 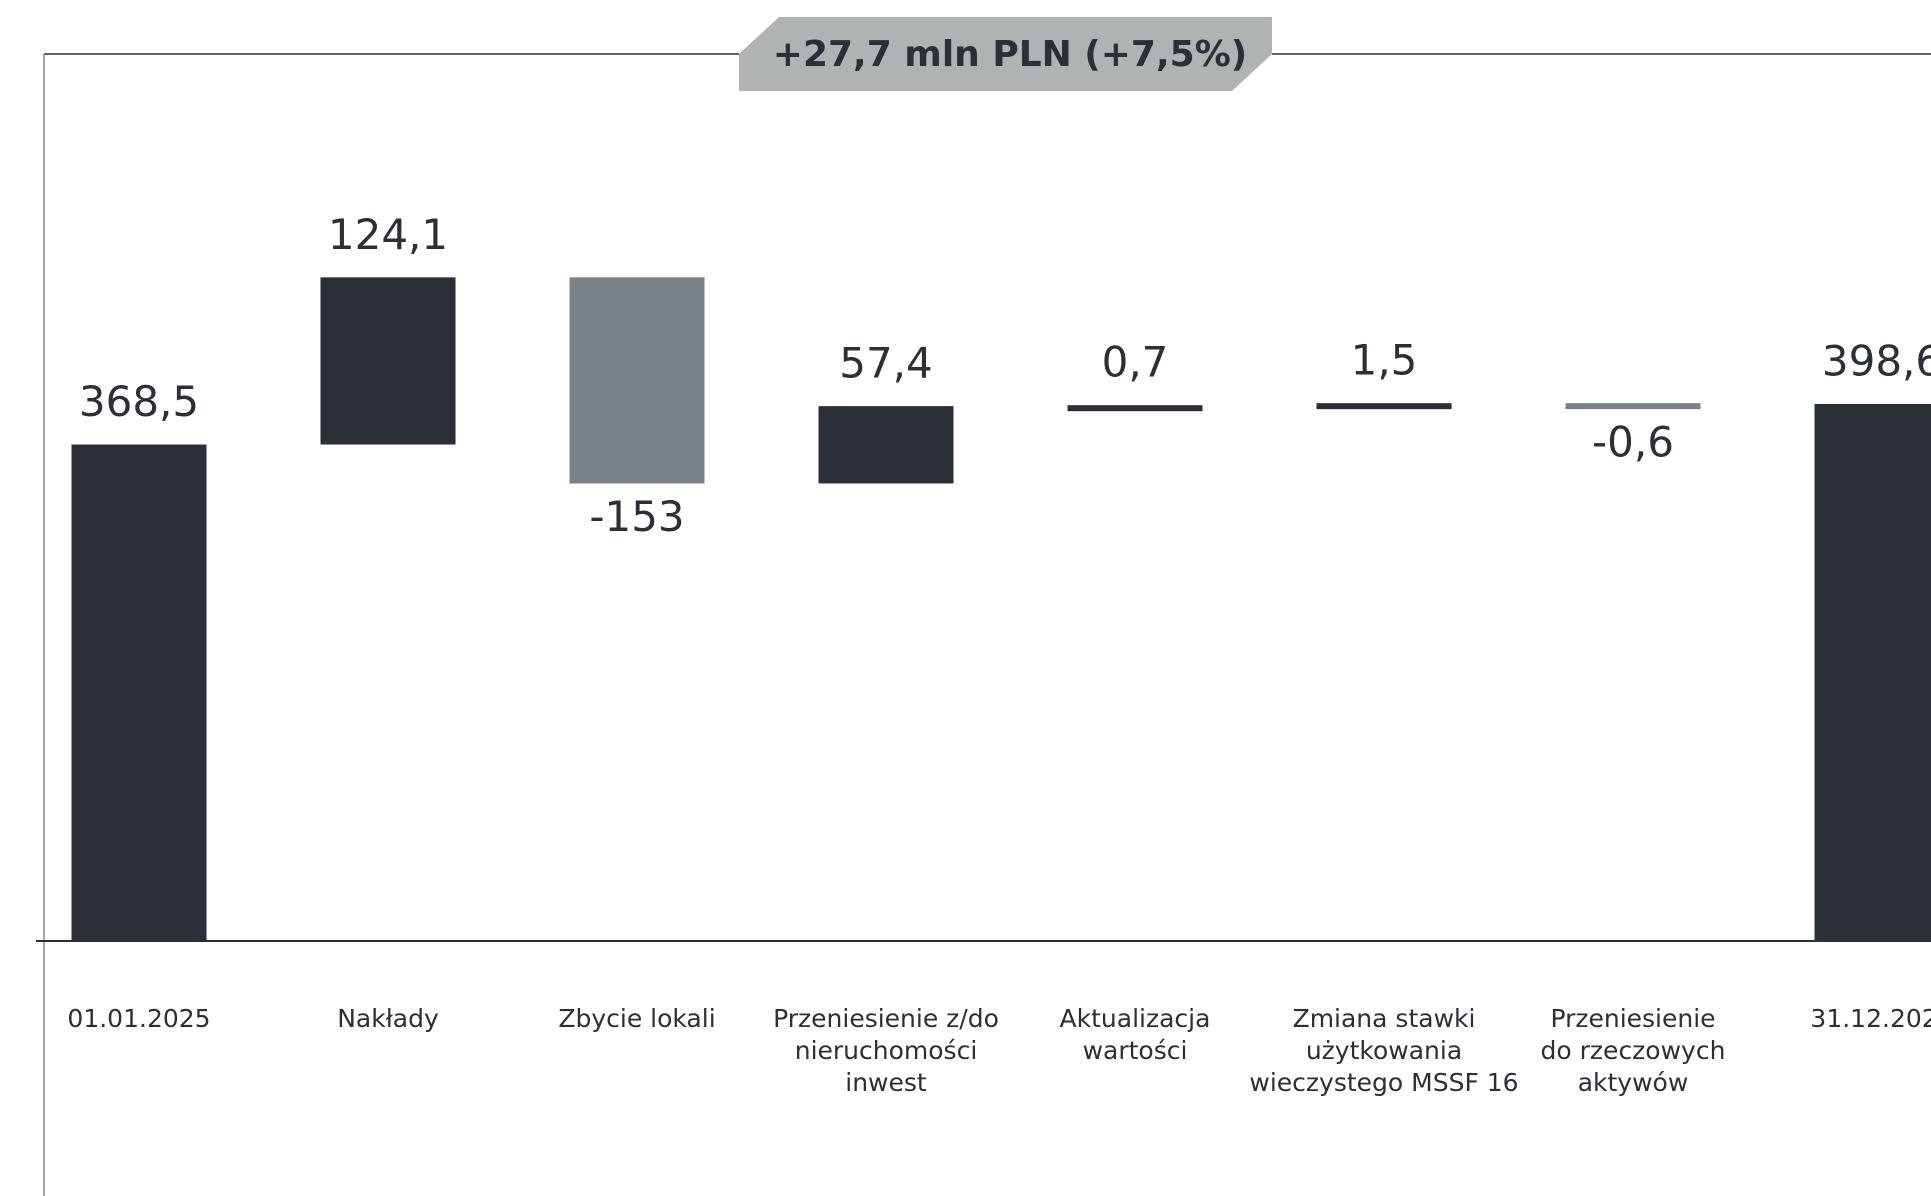 What do you see at coordinates (886, 1082) in the screenshot?
I see `category-line: inwest` at bounding box center [886, 1082].